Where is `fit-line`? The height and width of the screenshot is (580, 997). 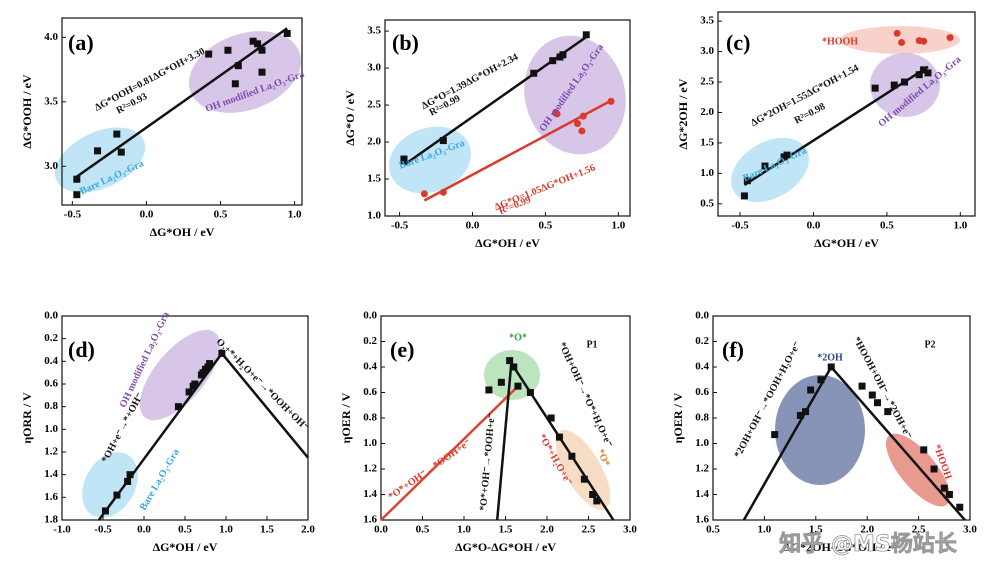
fit-line is located at coordinates (182, 102).